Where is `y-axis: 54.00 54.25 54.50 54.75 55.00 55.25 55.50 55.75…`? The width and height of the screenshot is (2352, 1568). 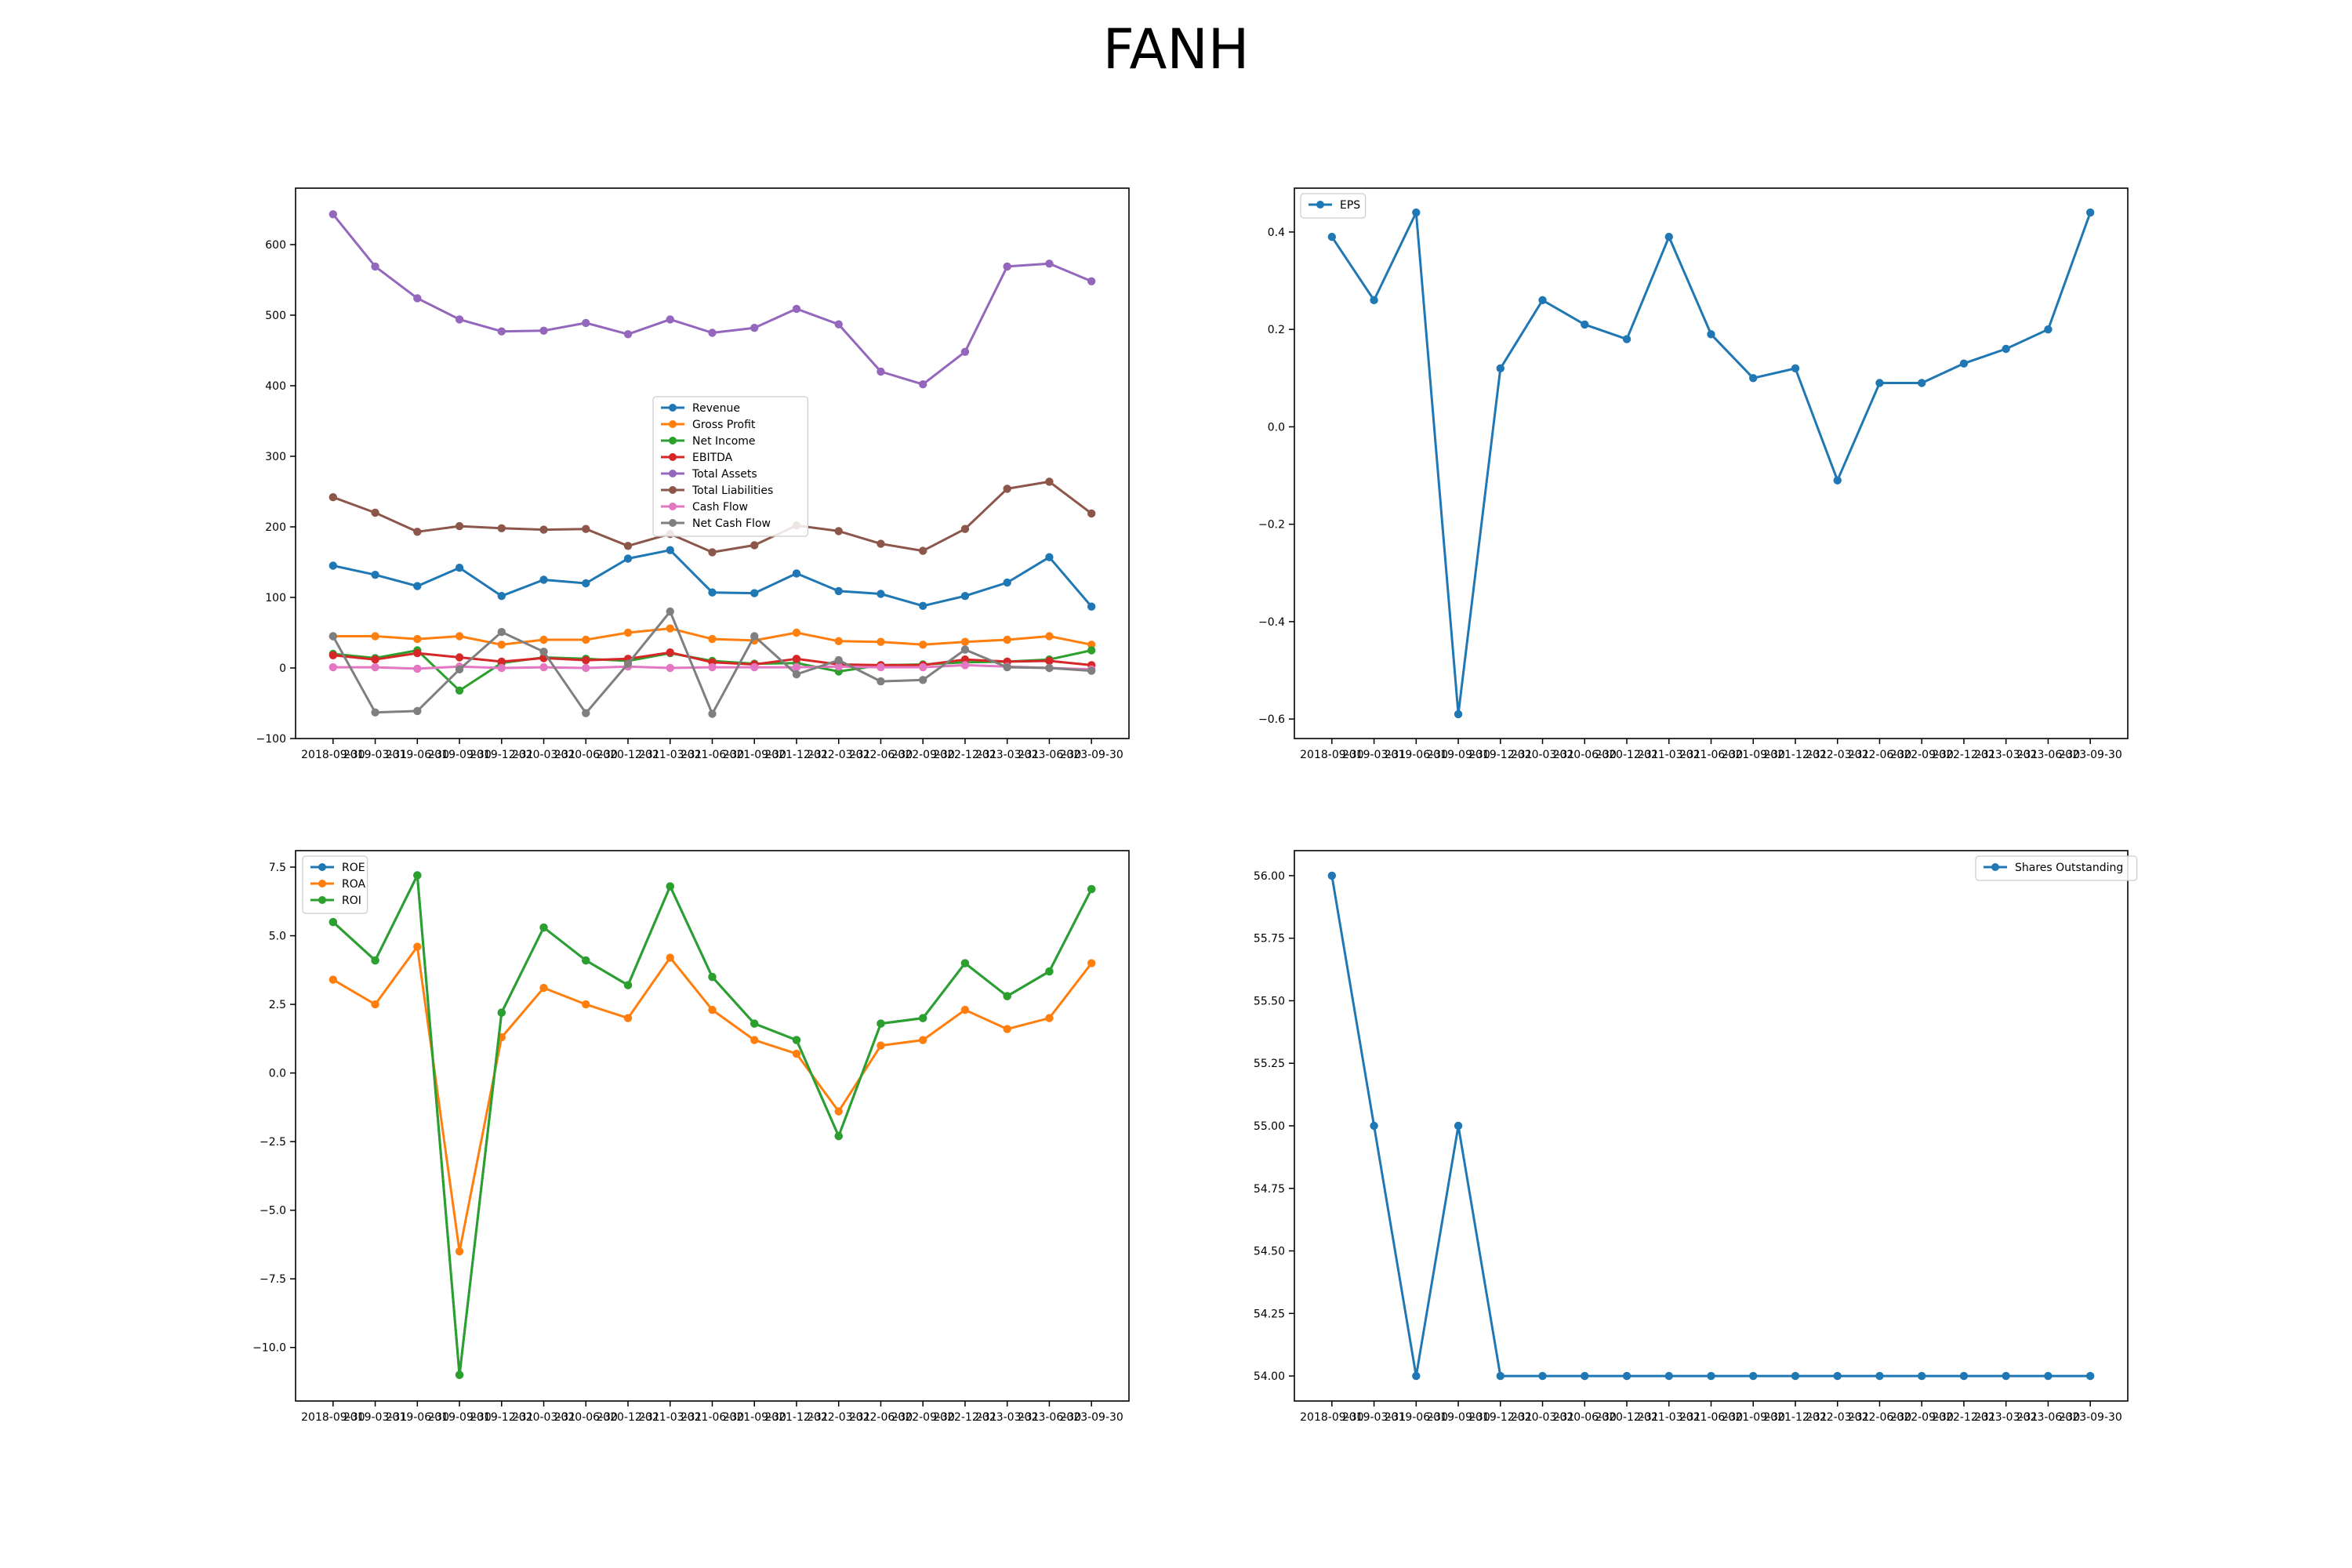
y-axis: 54.00 54.25 54.50 54.75 55.00 55.25 55.50 55.75… is located at coordinates (1274, 1126).